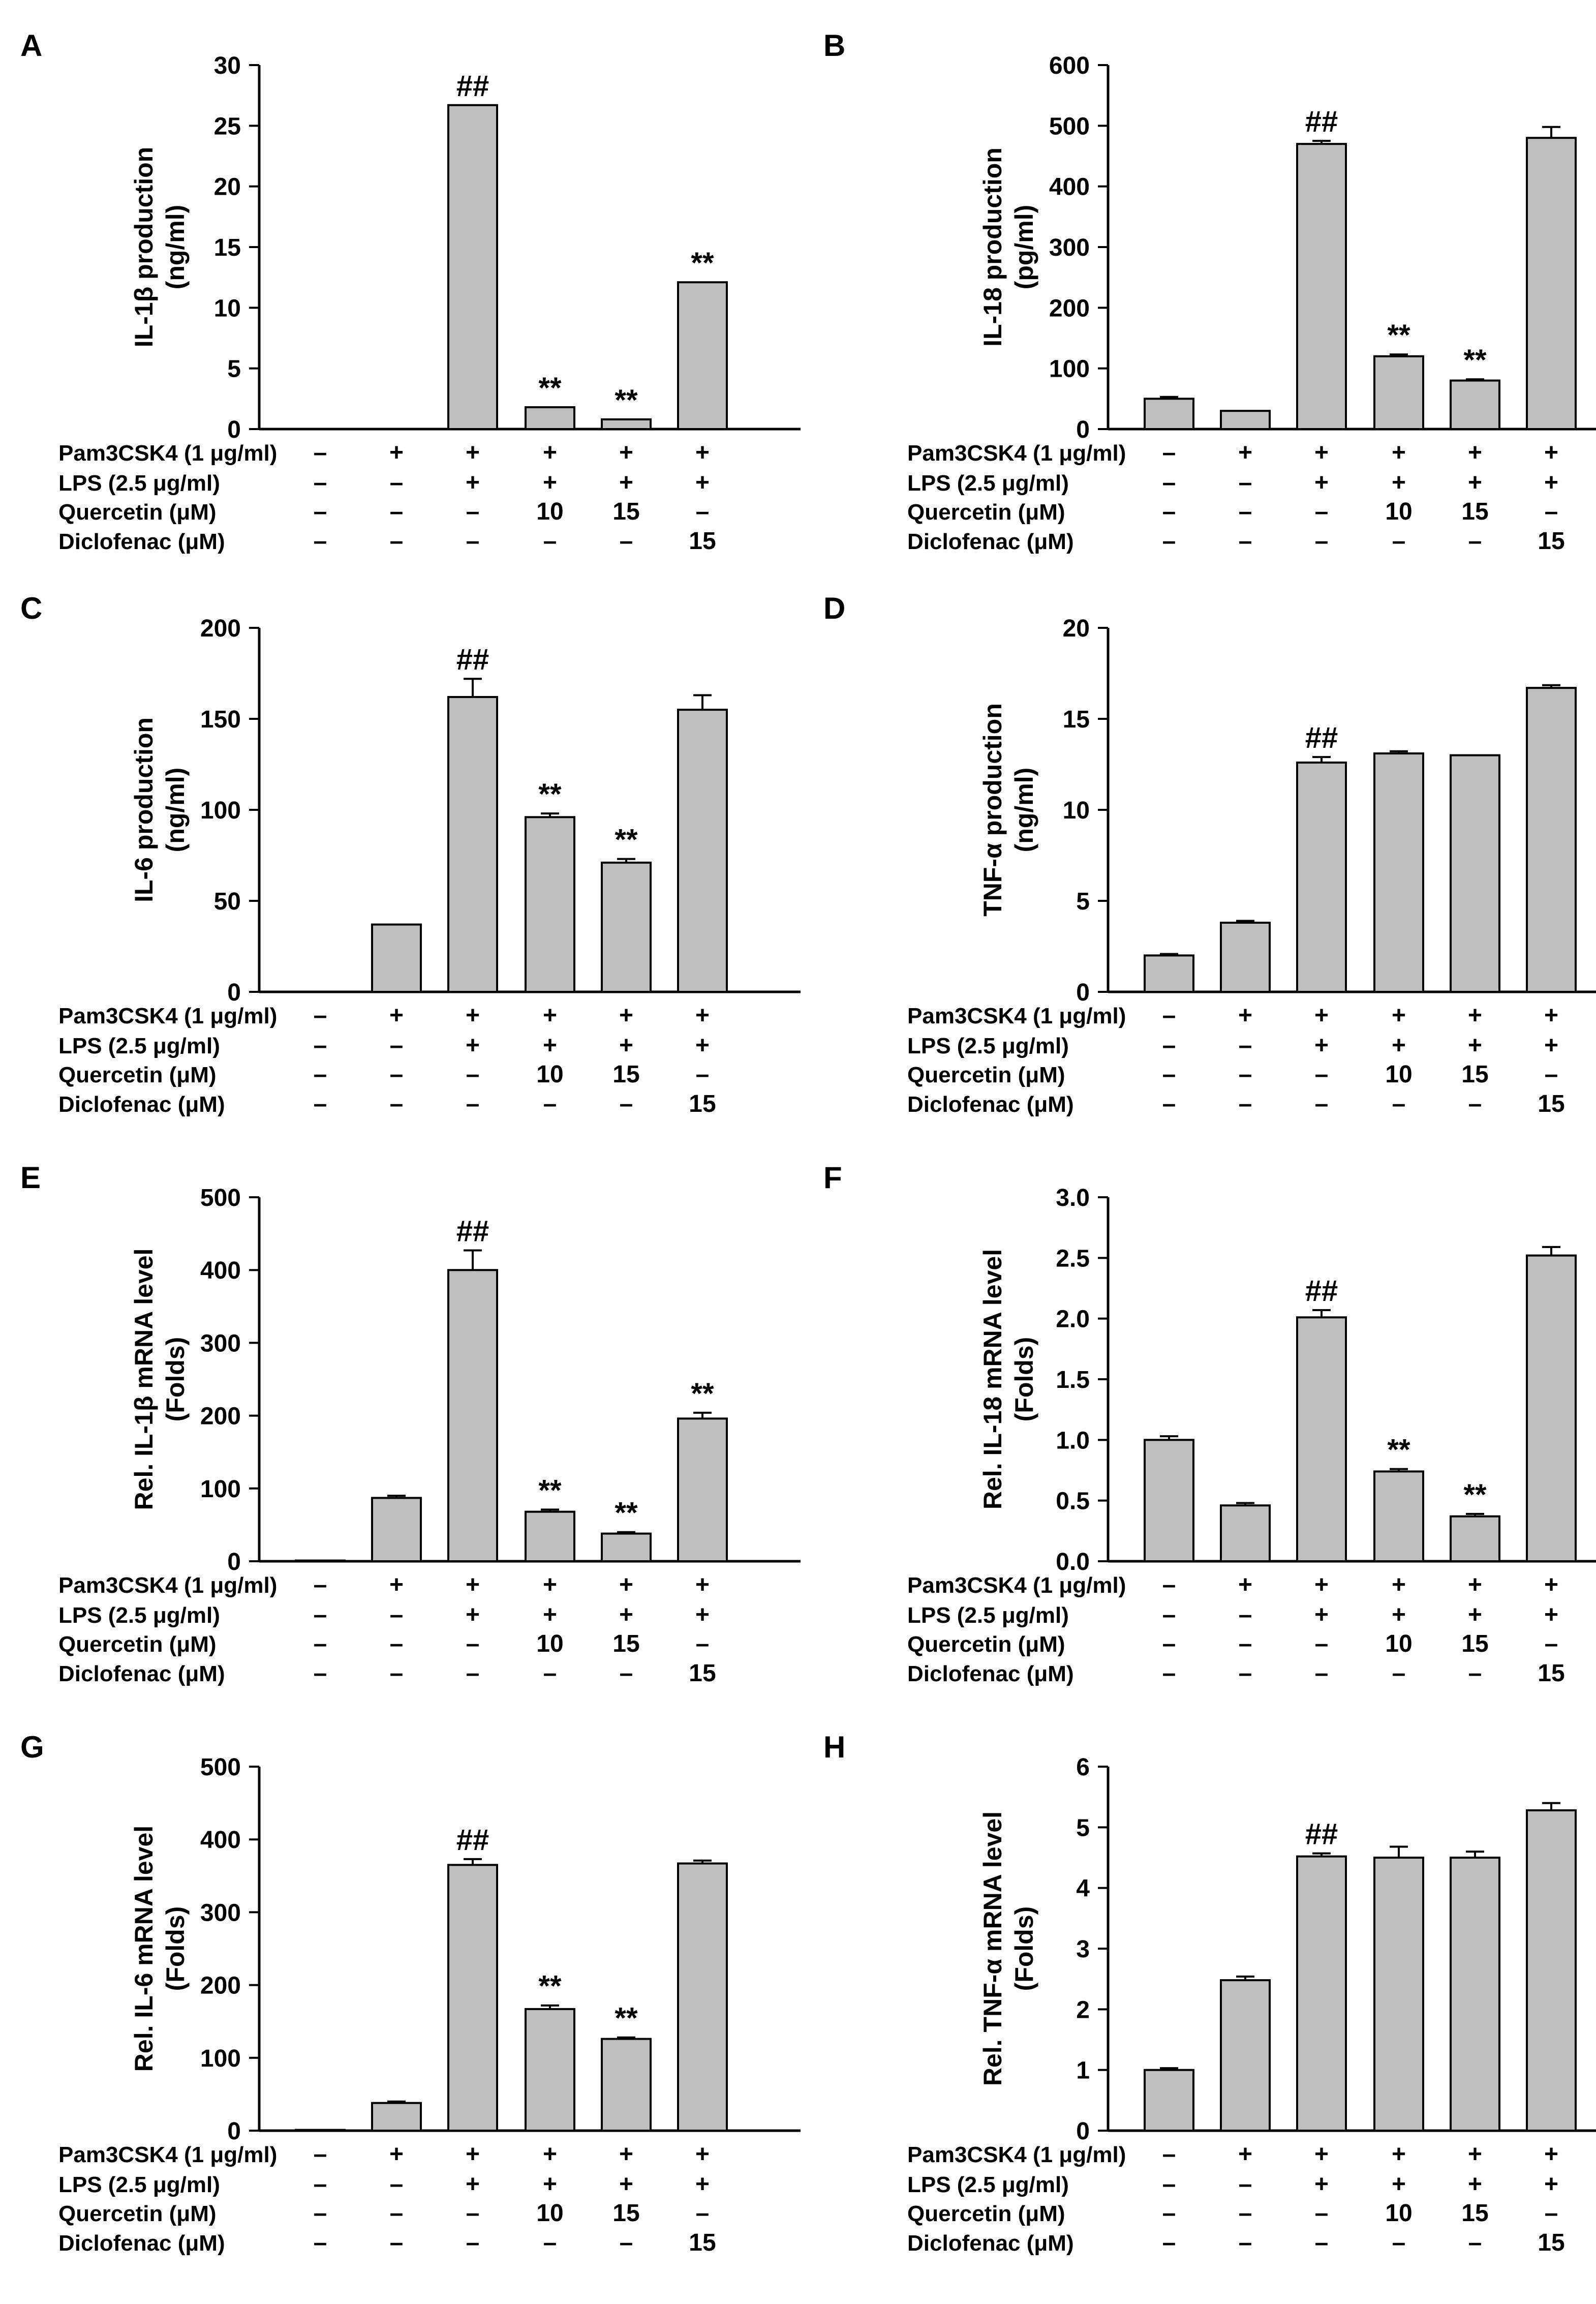  What do you see at coordinates (993, 1379) in the screenshot?
I see `y-axis-label: Rel. IL-18 mRNA level` at bounding box center [993, 1379].